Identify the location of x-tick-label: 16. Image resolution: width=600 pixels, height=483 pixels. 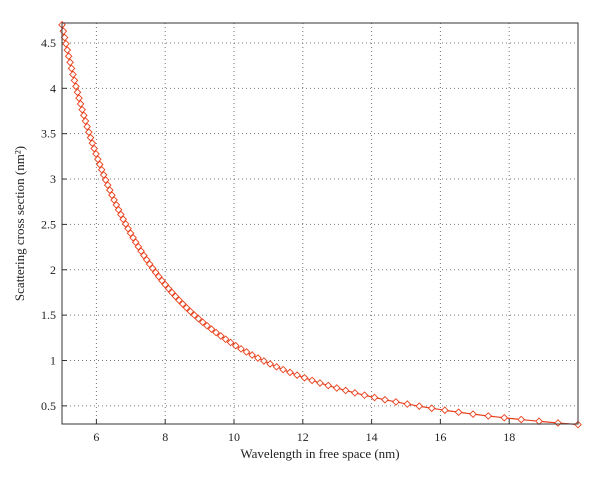
(440, 437).